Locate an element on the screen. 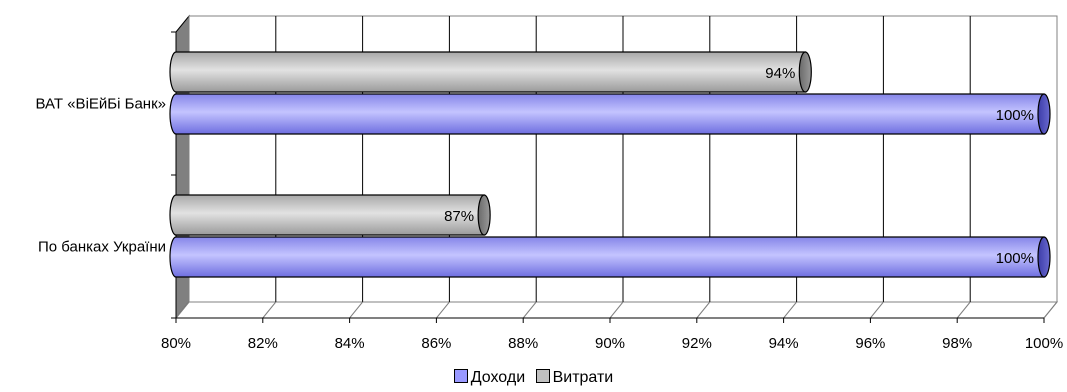 The image size is (1067, 392). legend-label-expenses: Витрати is located at coordinates (583, 377).